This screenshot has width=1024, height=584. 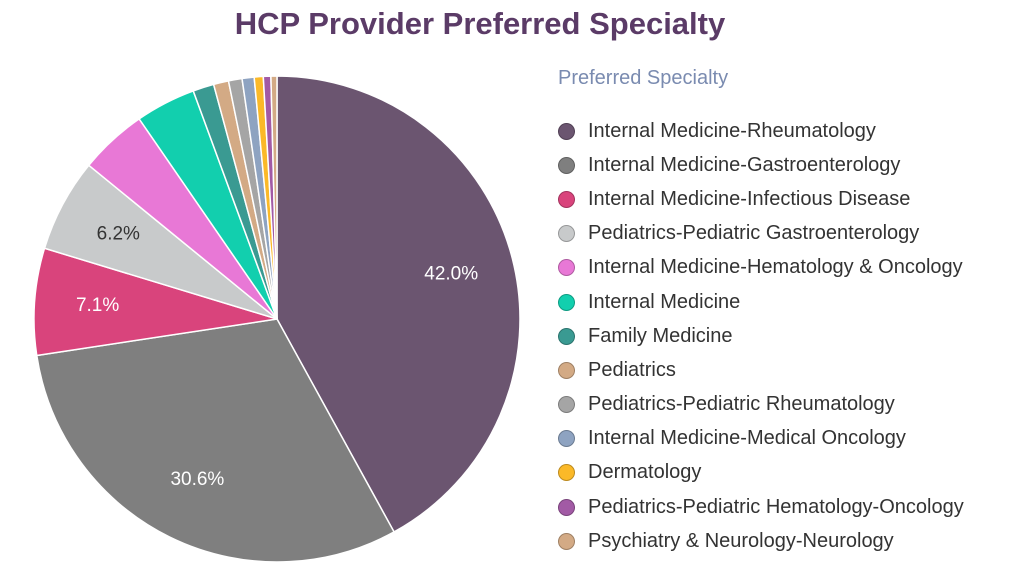 I want to click on legend-label: Internal Medicine-Medical Oncology, so click(x=747, y=438).